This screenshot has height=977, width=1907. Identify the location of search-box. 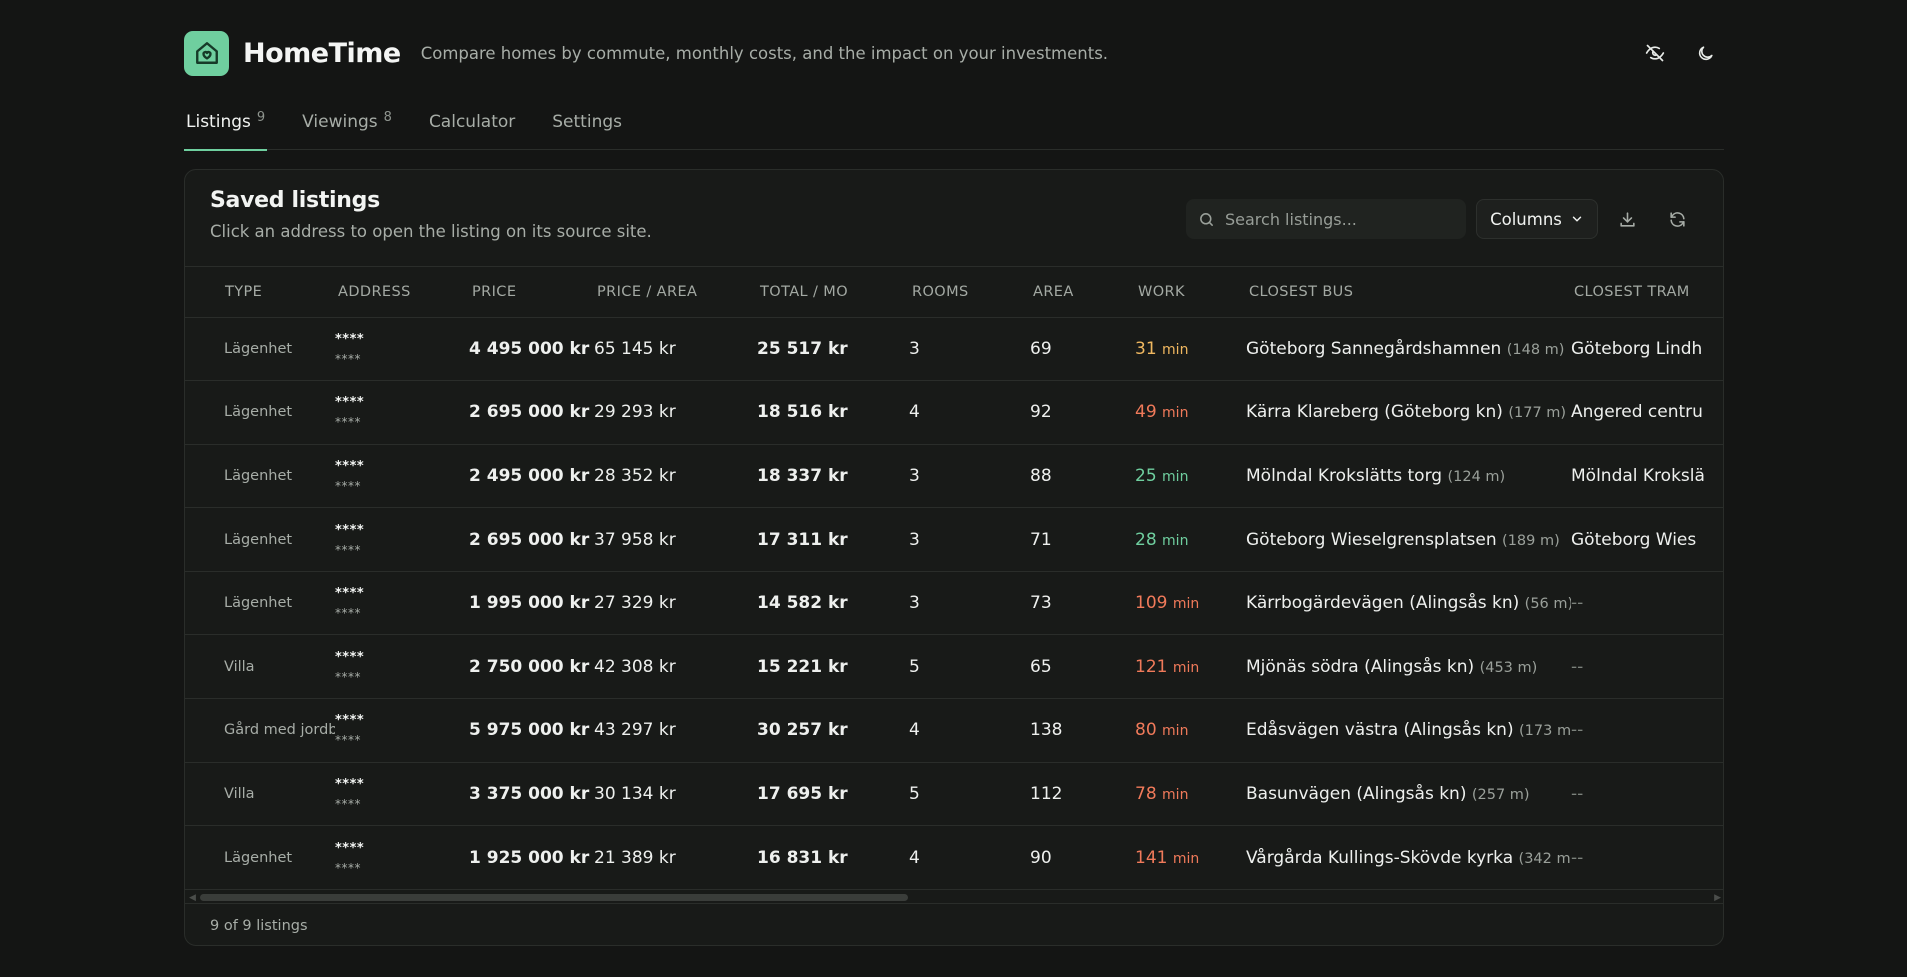
(1326, 219).